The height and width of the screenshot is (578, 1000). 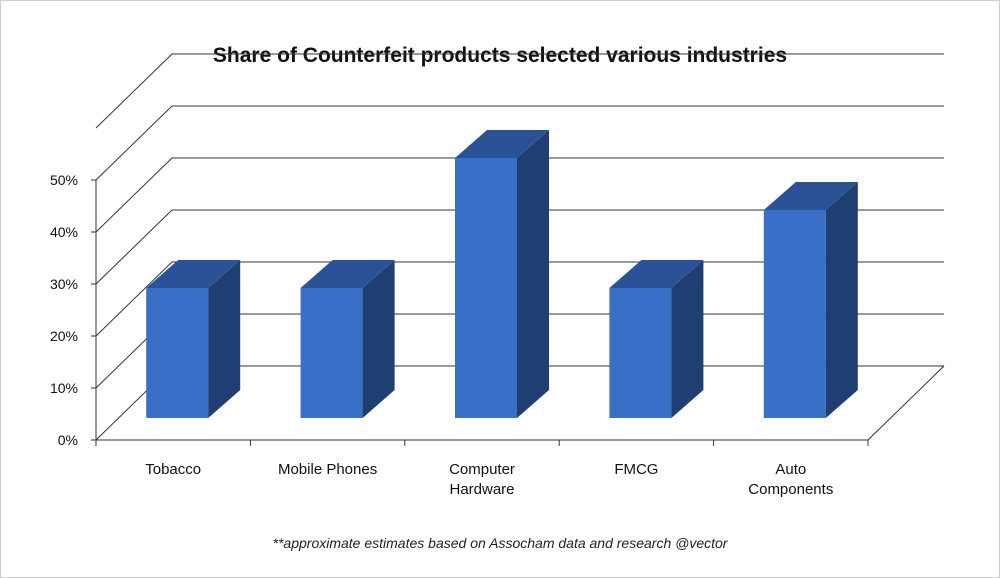 I want to click on y-tick-label: 0%, so click(x=68, y=440).